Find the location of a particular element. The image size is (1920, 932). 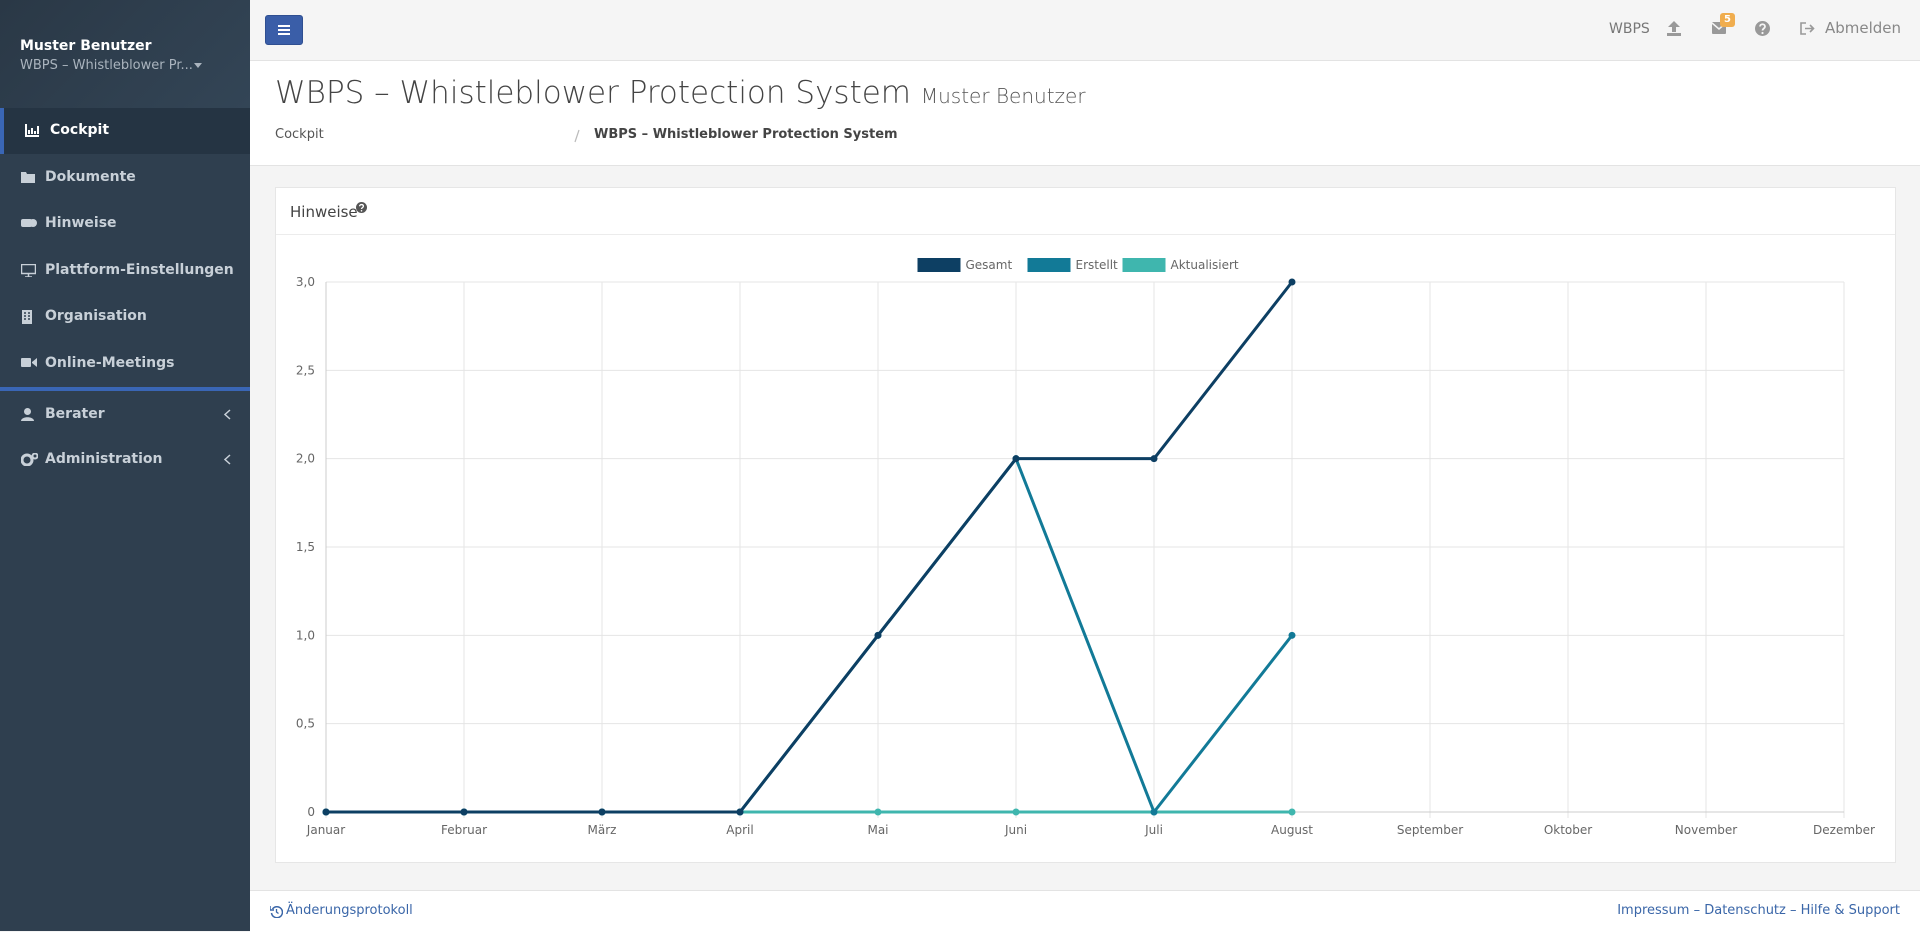

caret is located at coordinates (198, 65).